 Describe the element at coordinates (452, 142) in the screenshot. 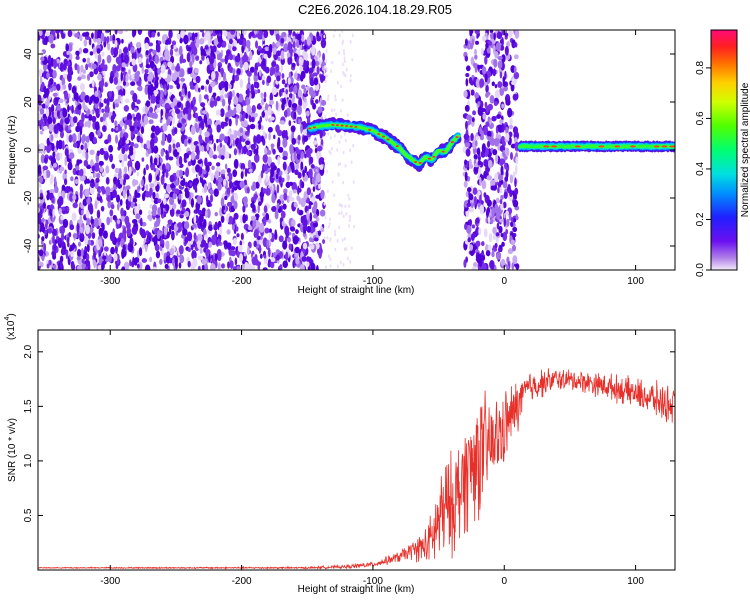

I see `heatmap-signal-peak` at that location.